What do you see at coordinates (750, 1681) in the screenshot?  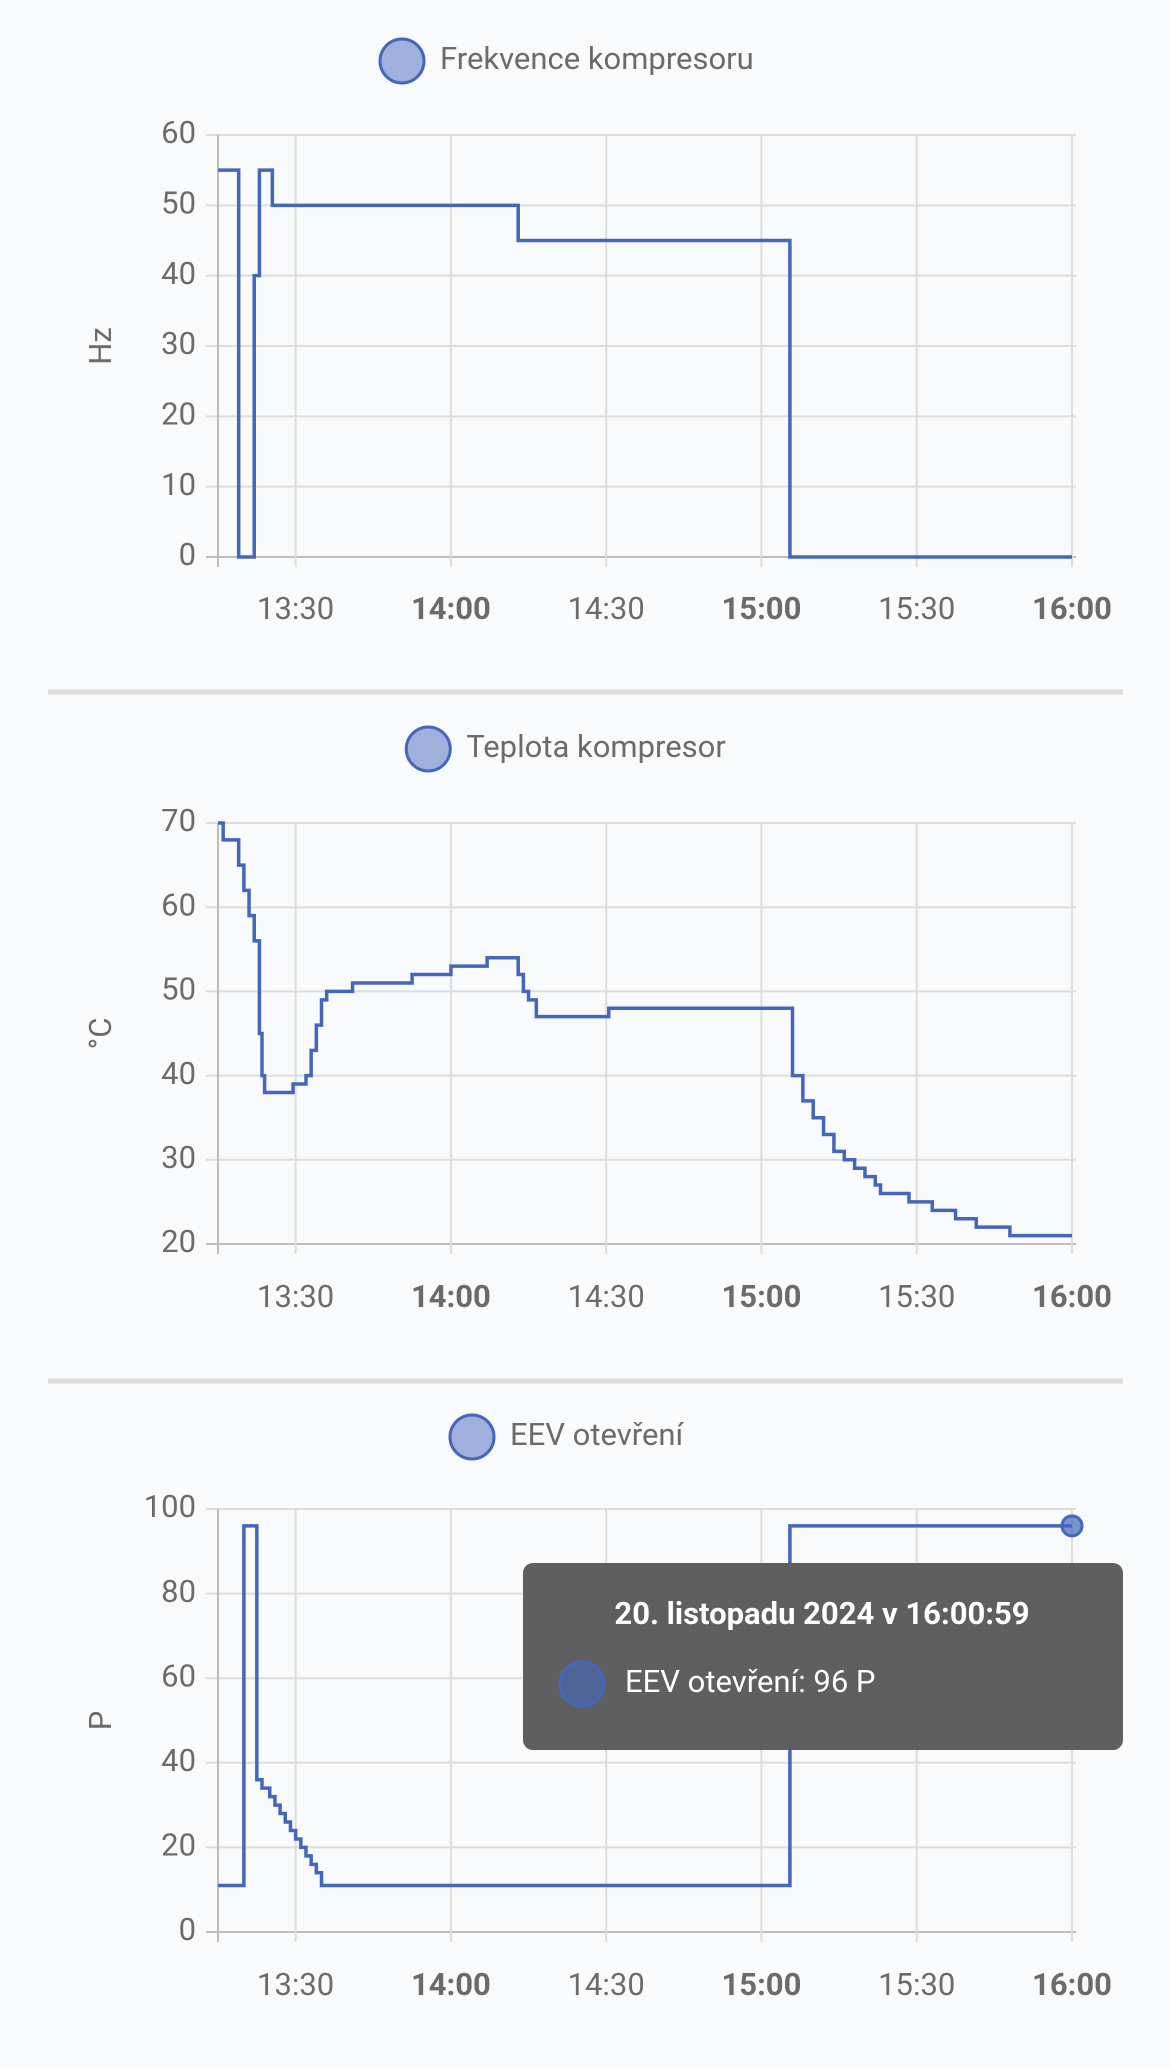 I see `tooltip-text: EEV otevření: 96 P` at bounding box center [750, 1681].